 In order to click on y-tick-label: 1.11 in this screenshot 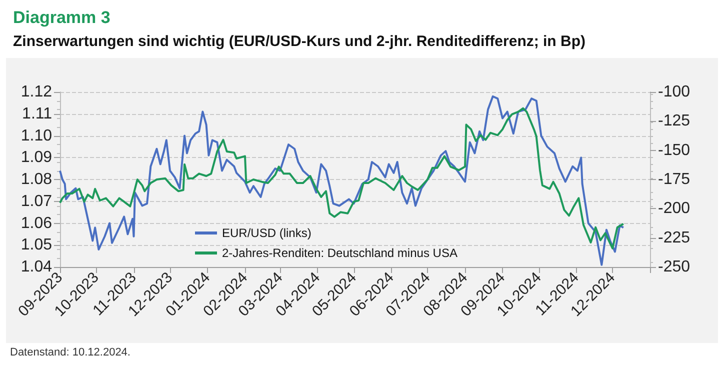, I will do `click(37, 113)`.